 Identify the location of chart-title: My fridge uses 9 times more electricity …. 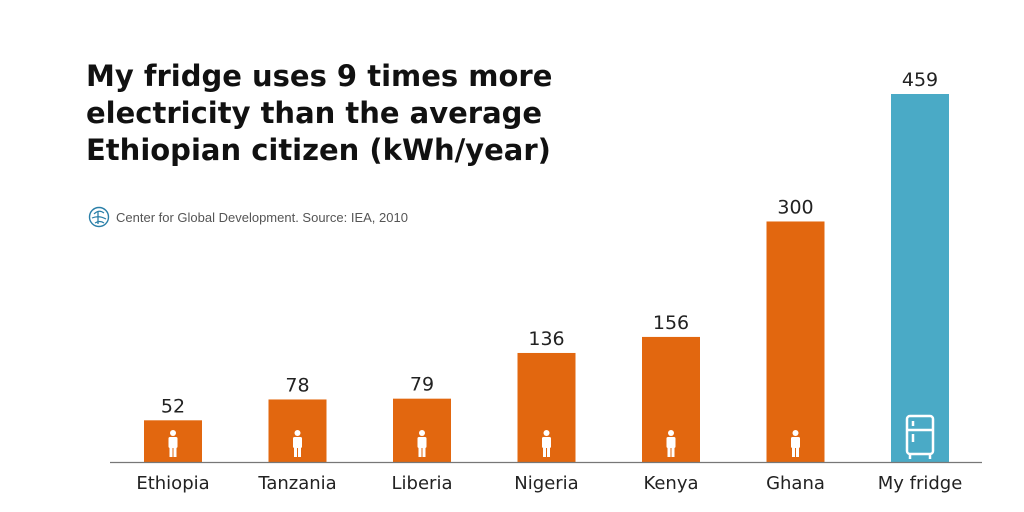
(346, 113).